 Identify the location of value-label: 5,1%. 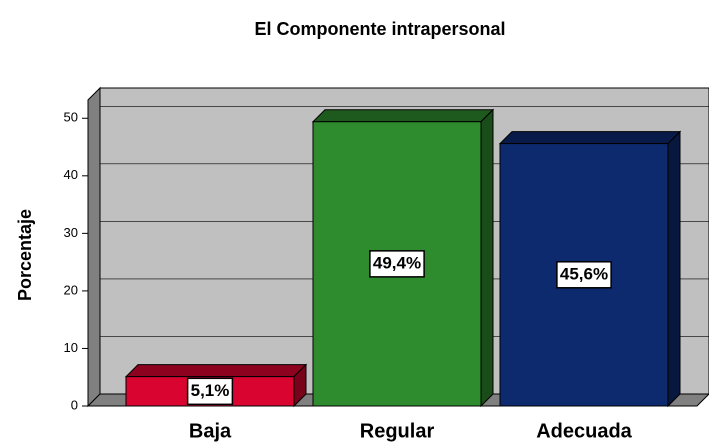
(210, 390).